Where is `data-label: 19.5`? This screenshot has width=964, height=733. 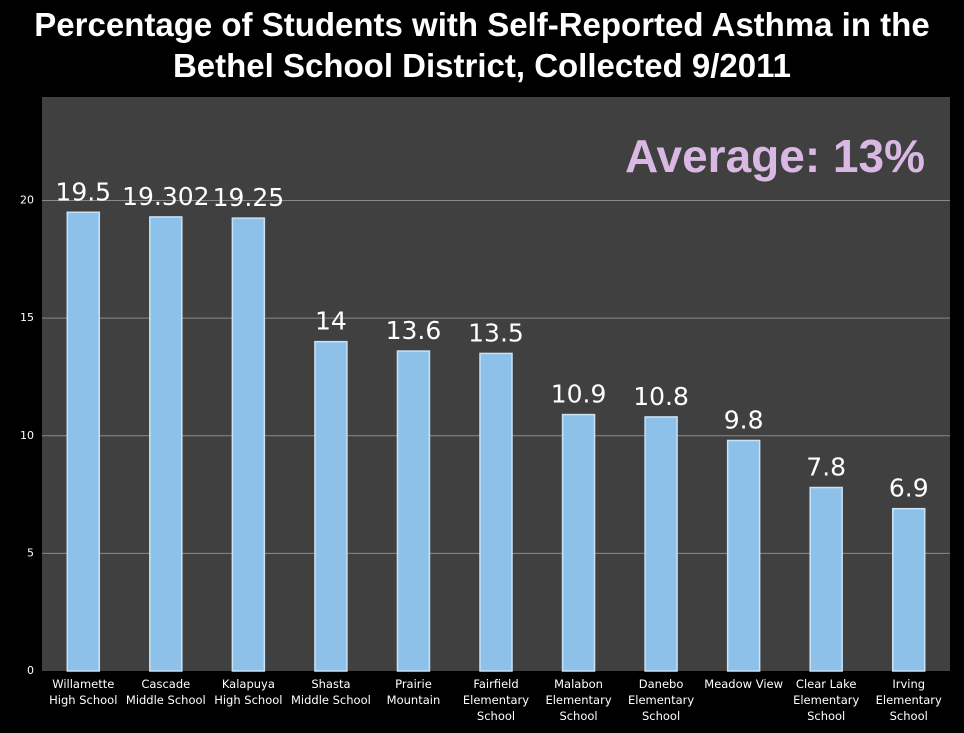
data-label: 19.5 is located at coordinates (83, 191).